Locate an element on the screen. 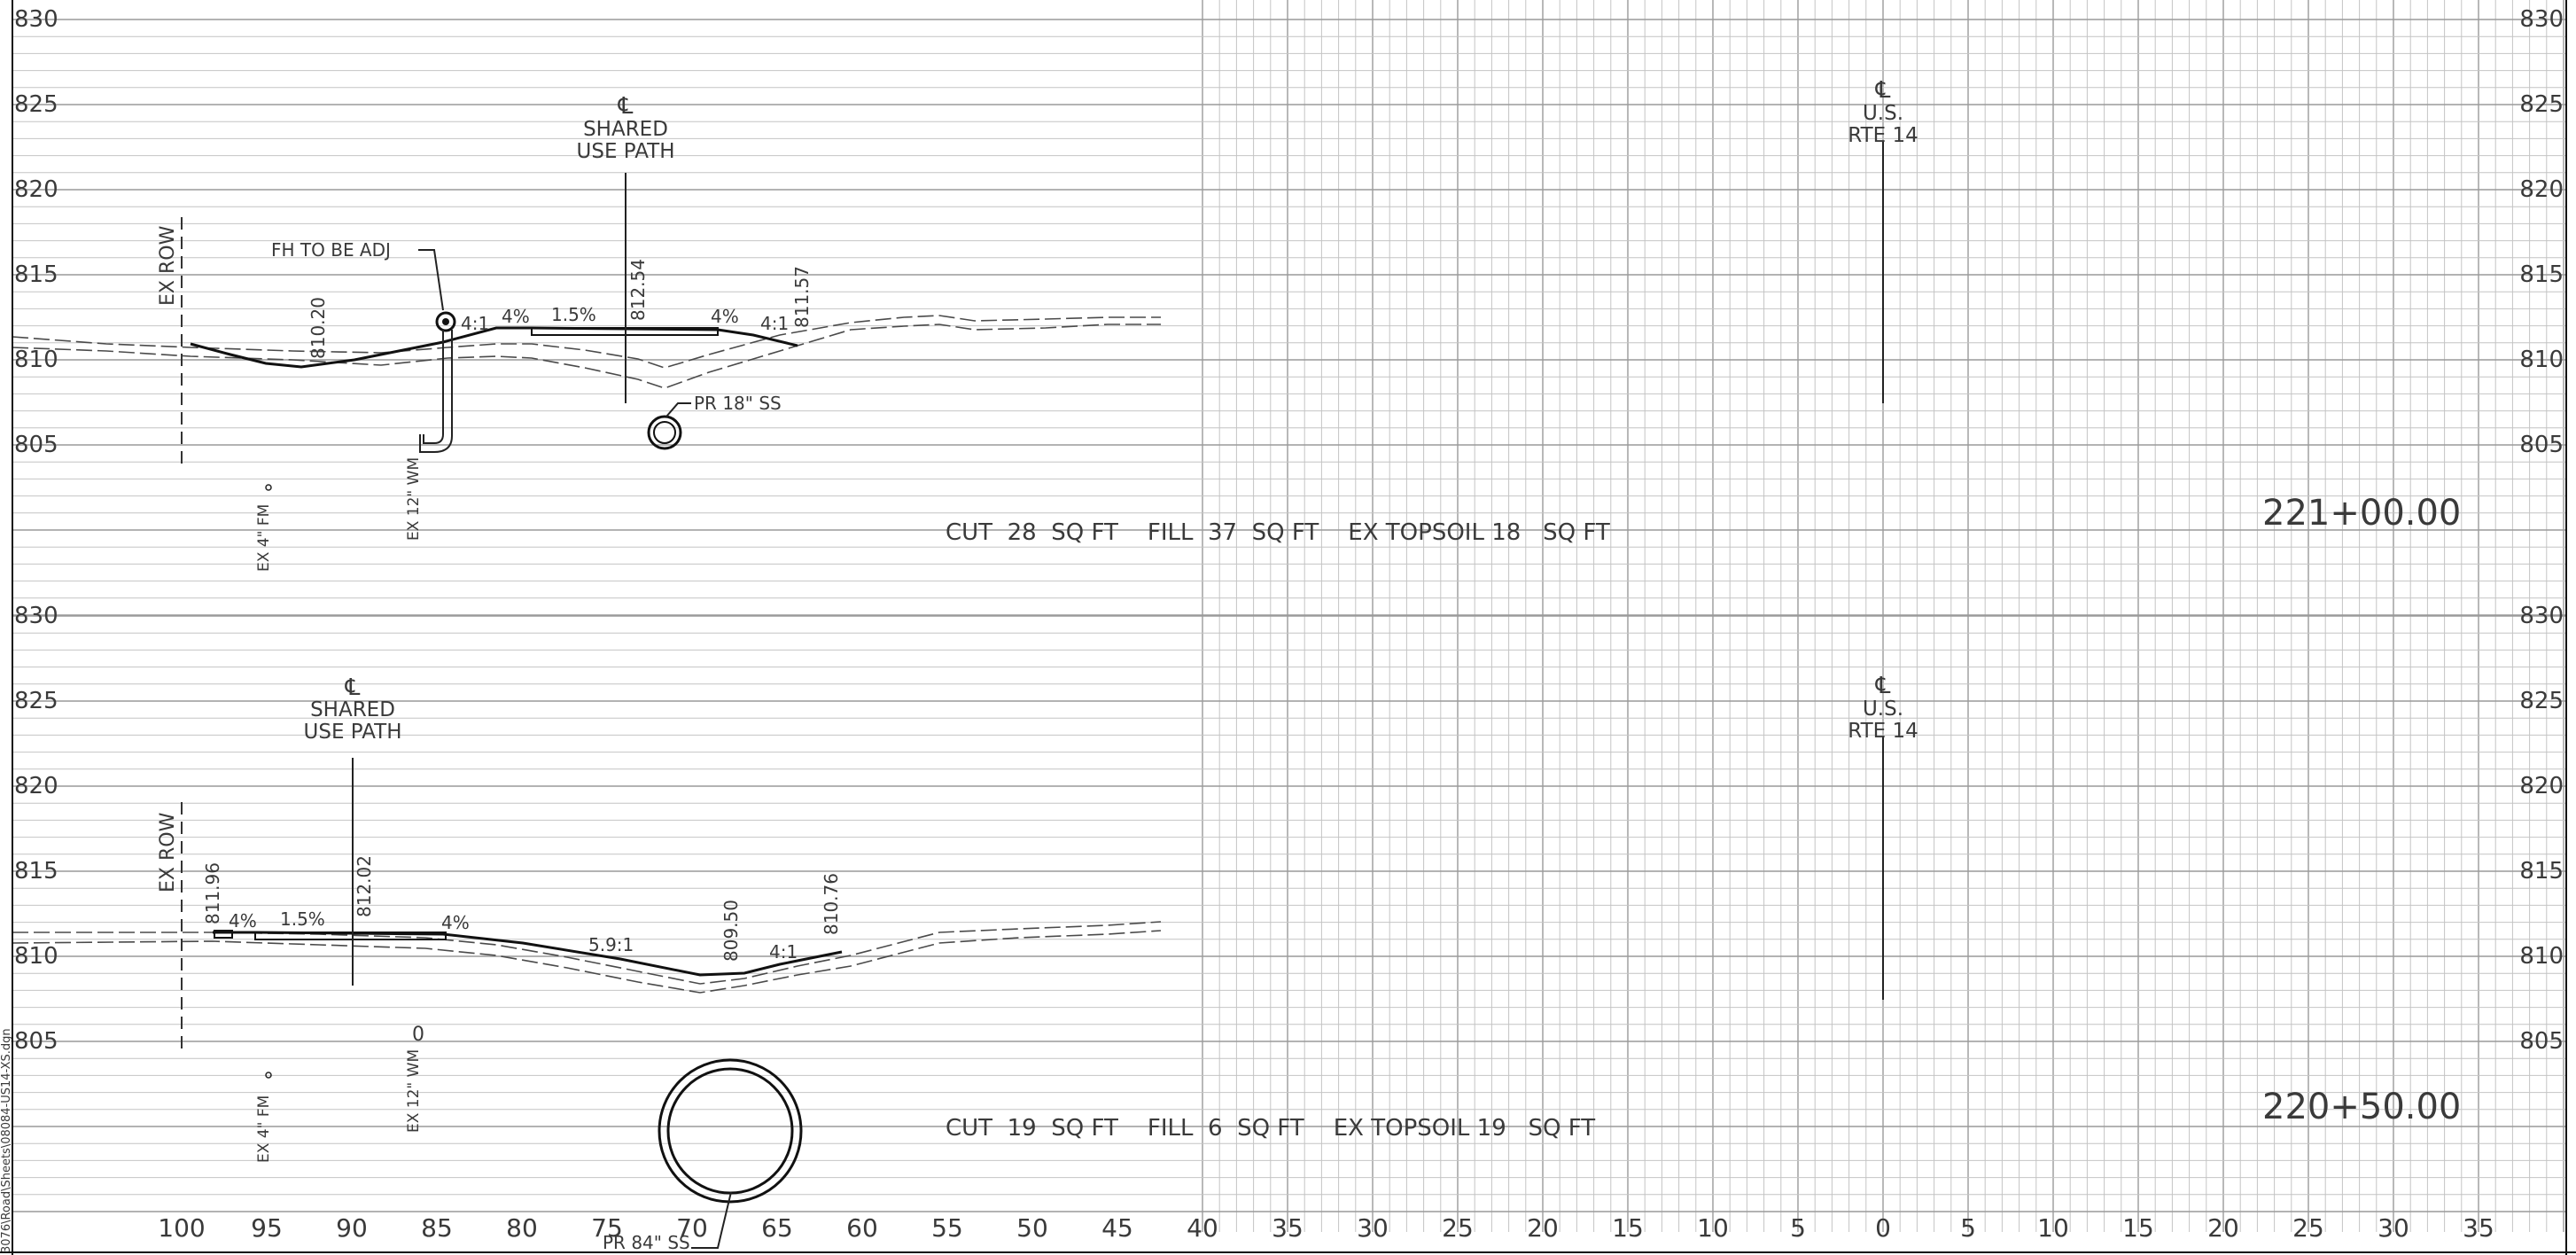  elev-810-76: 810.76 is located at coordinates (832, 904).